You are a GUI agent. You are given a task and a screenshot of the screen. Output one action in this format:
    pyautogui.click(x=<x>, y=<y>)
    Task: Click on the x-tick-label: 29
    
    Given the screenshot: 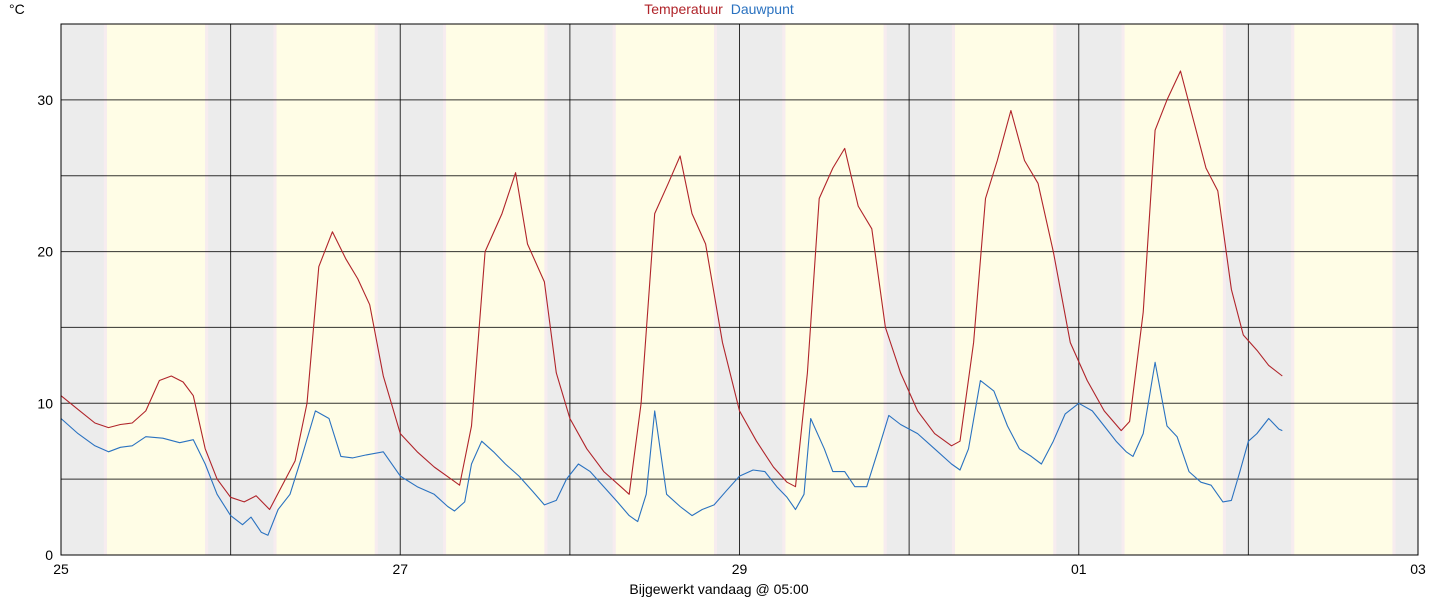 What is the action you would take?
    pyautogui.click(x=740, y=569)
    